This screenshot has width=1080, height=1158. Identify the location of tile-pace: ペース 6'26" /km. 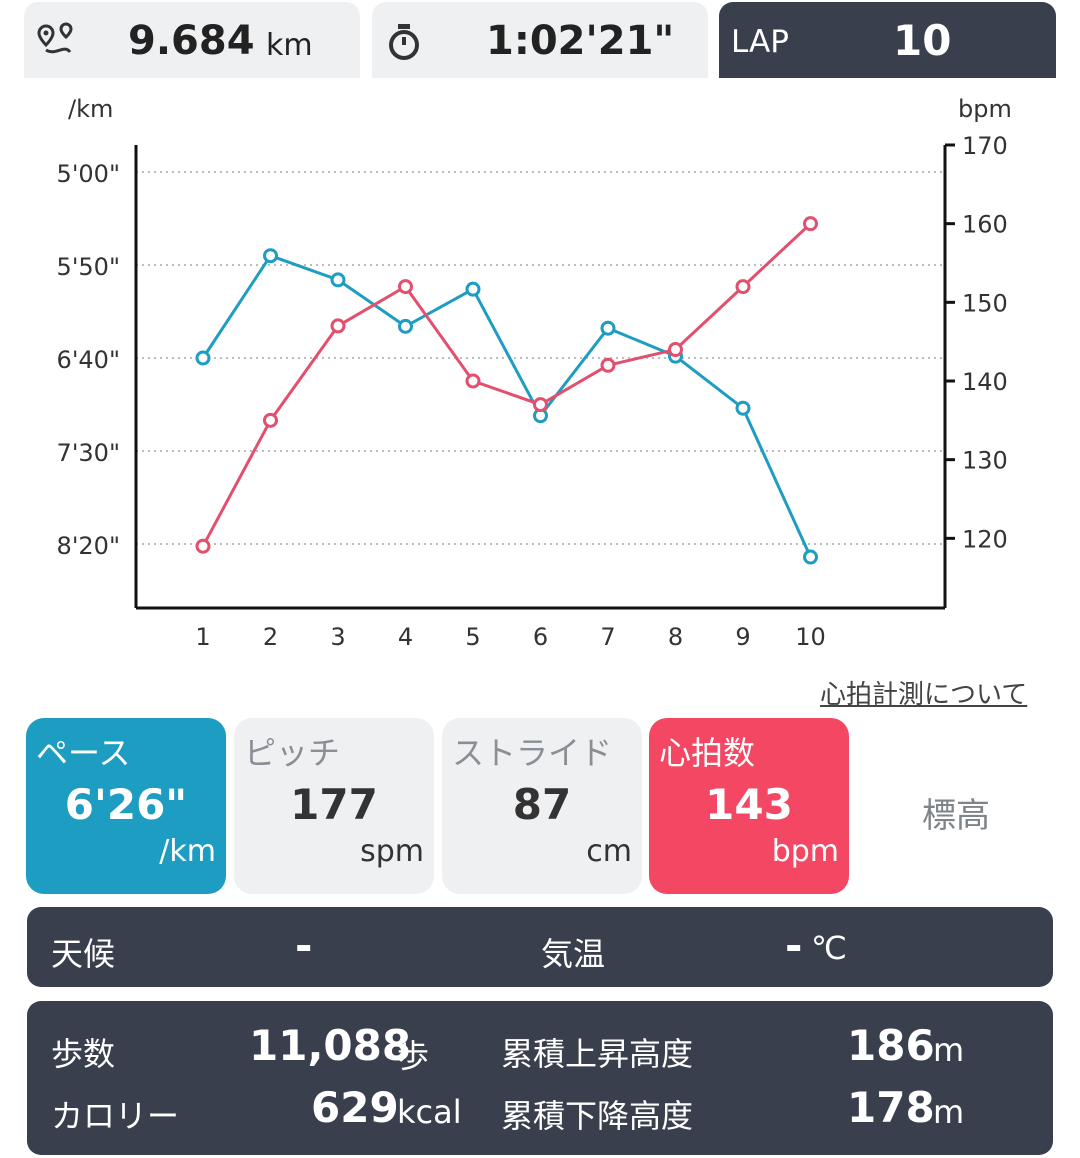
(126, 806).